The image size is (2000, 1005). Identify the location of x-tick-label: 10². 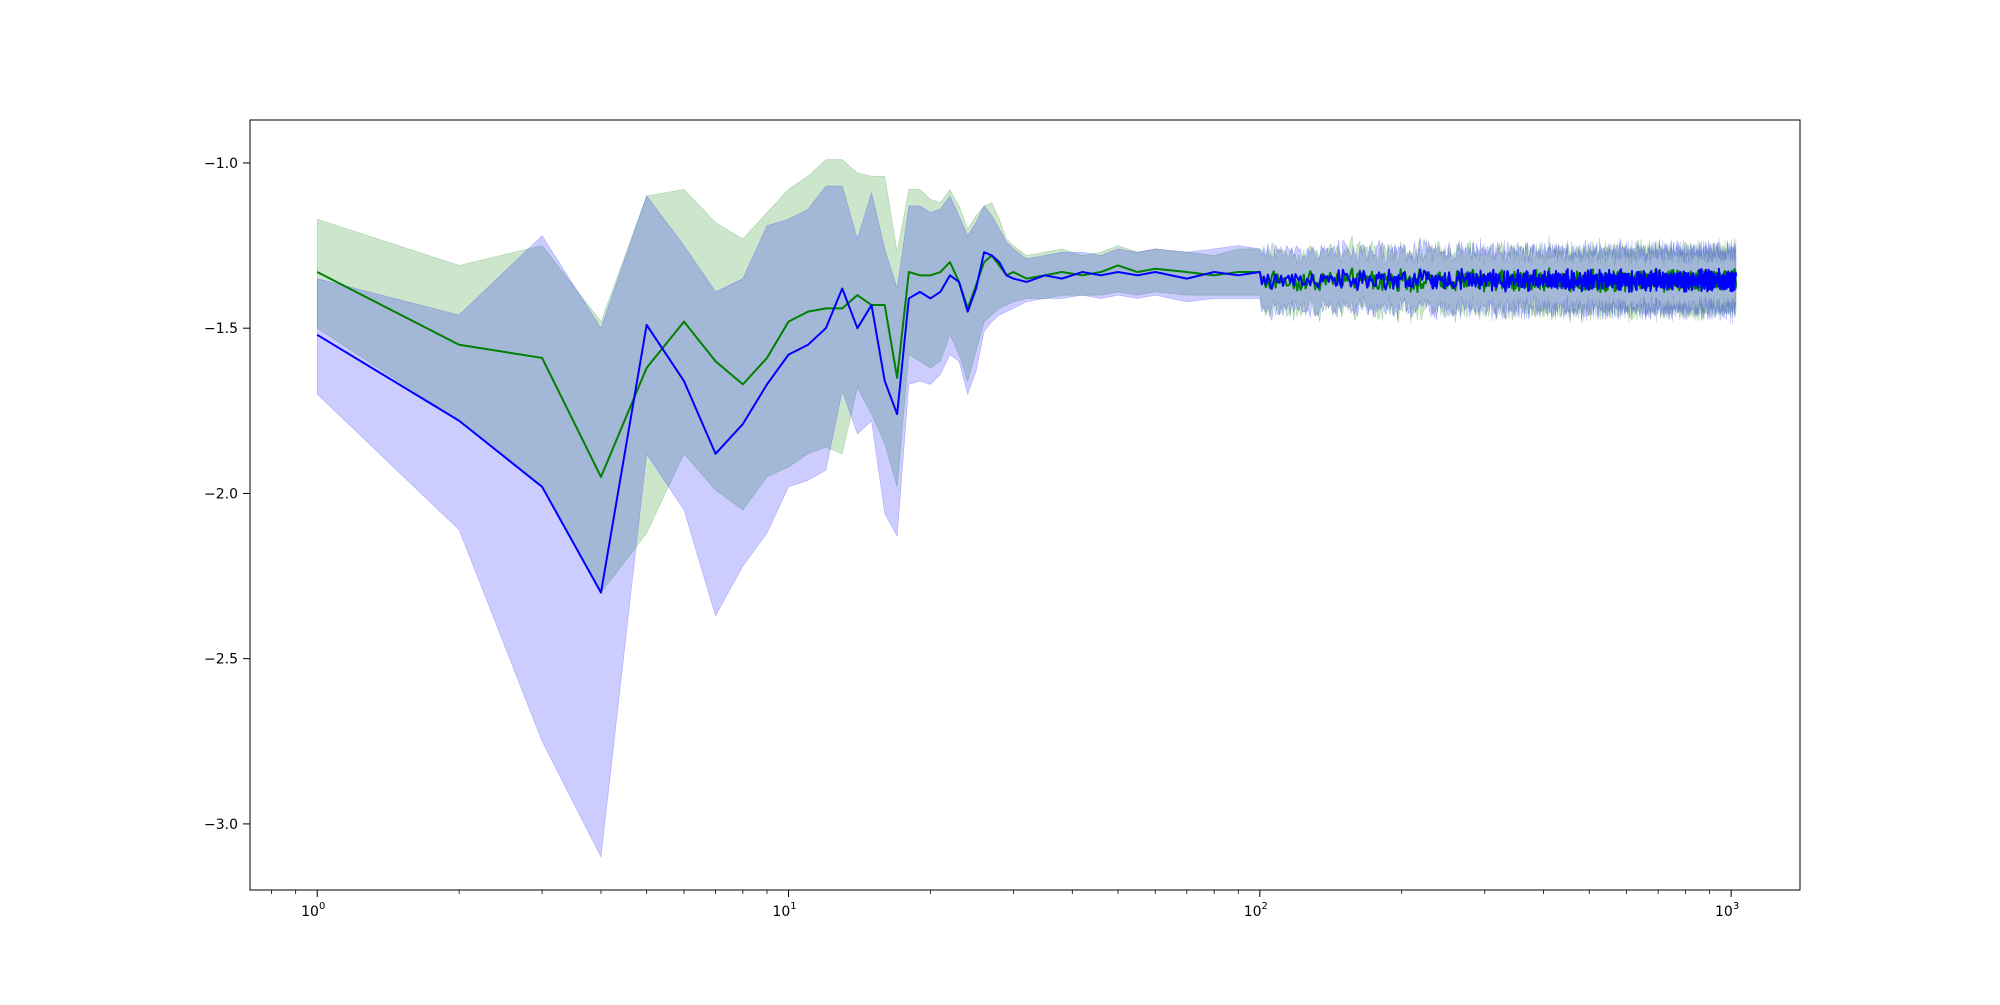
(1256, 910).